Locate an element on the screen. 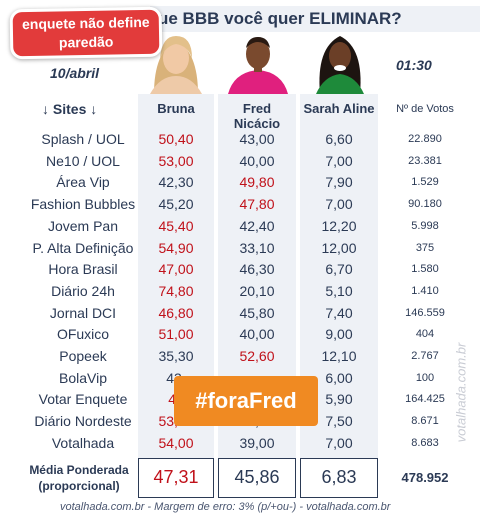 This screenshot has width=480, height=513. bruna-value: 46,80 is located at coordinates (176, 312).